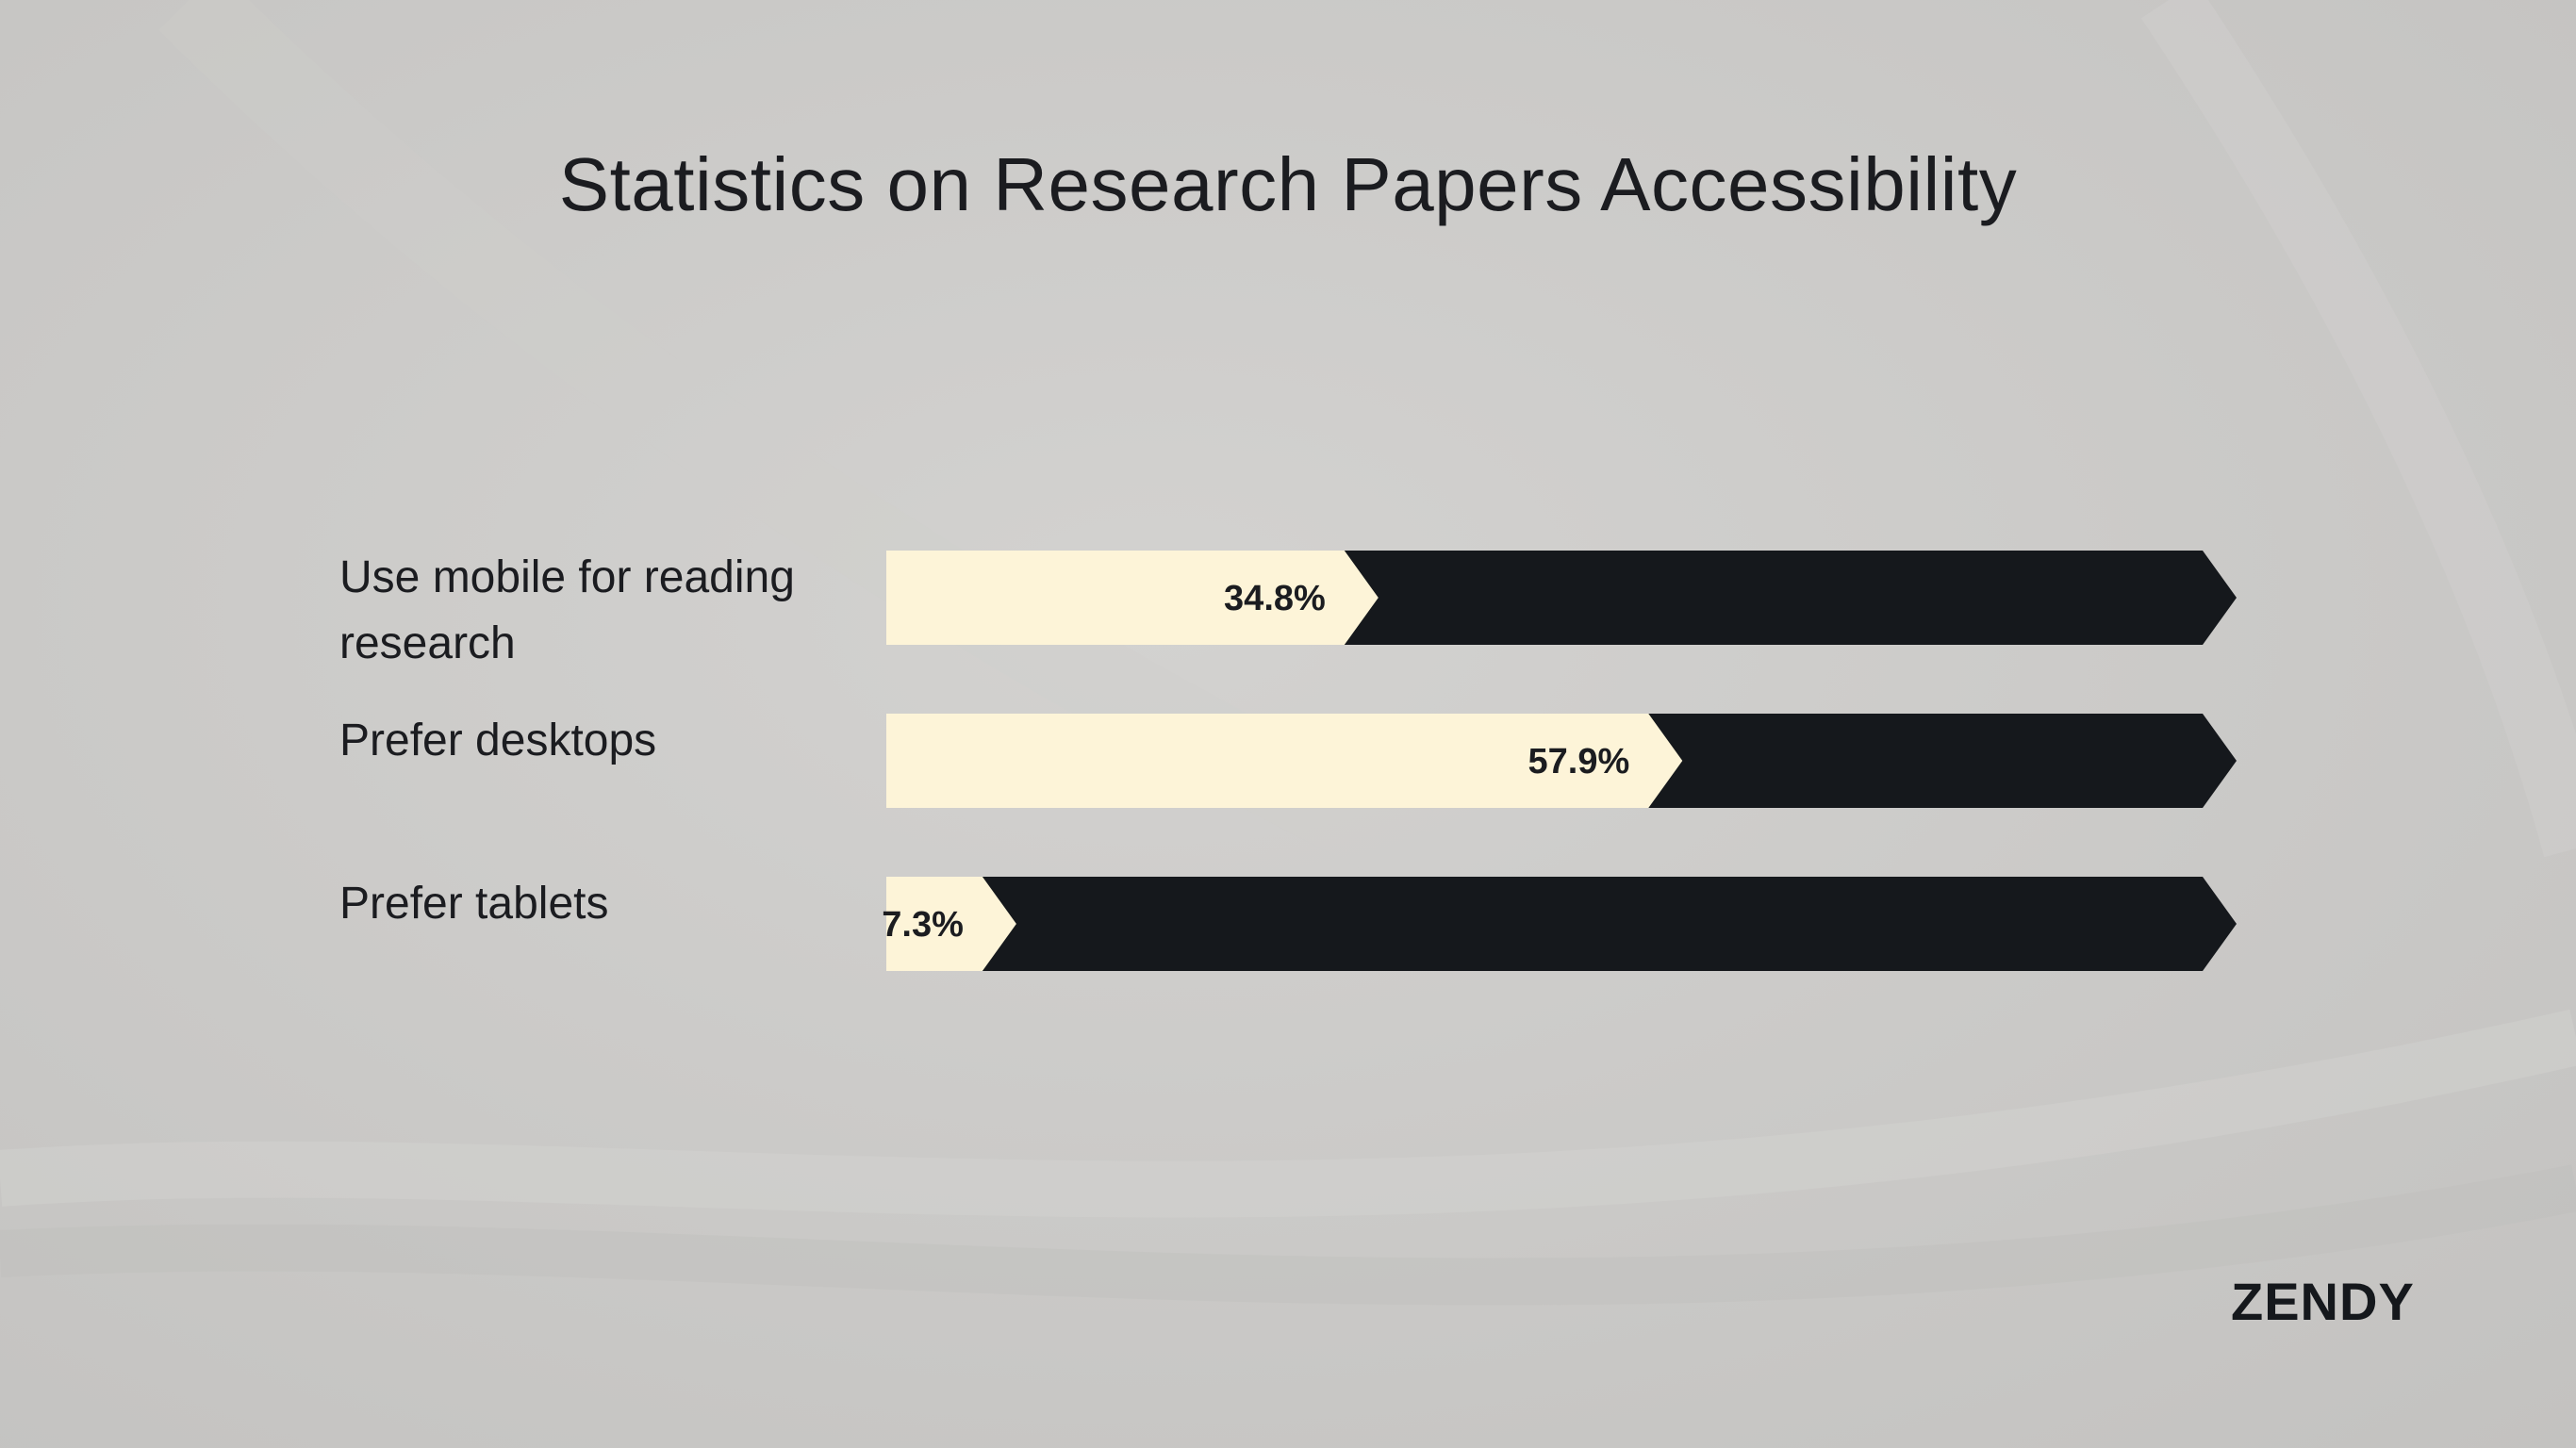  Describe the element at coordinates (1561, 924) in the screenshot. I see `bar-remainder` at that location.